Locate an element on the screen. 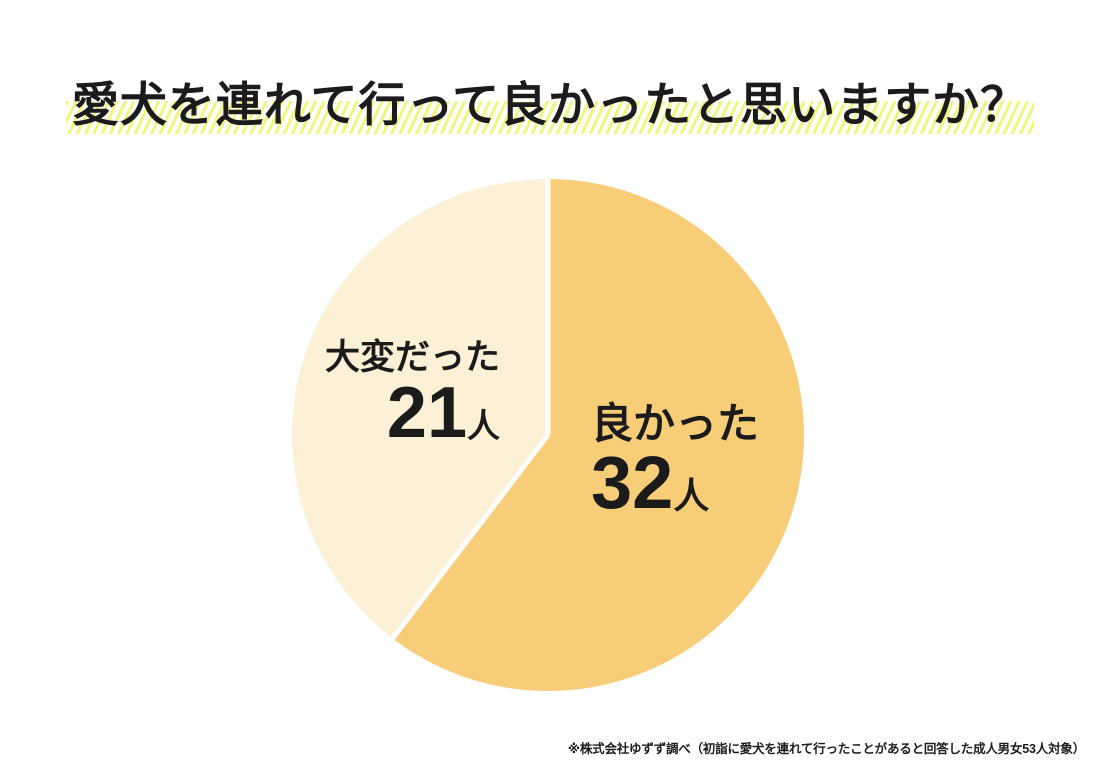 Image resolution: width=1100 pixels, height=768 pixels. slice-unit-tough: 人 is located at coordinates (483, 425).